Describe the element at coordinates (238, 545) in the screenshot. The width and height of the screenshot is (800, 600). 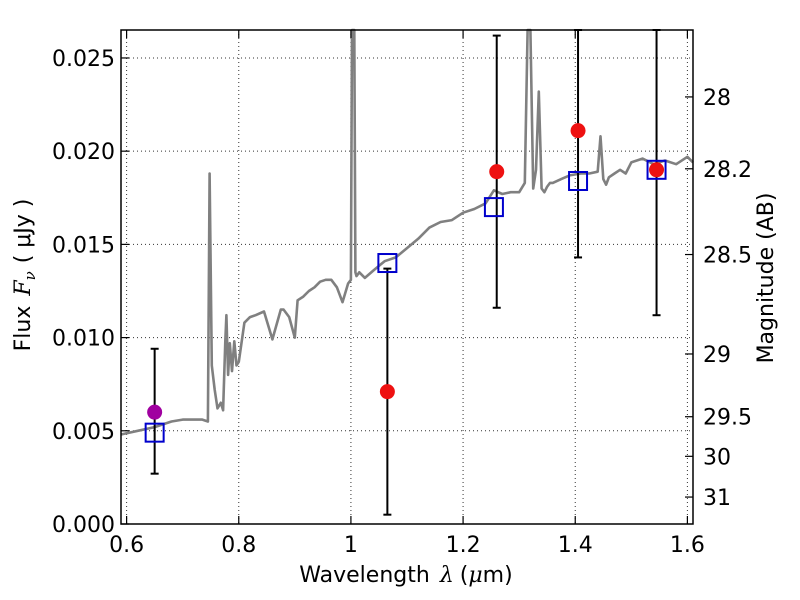
I see `x-tick-label: 0.8` at that location.